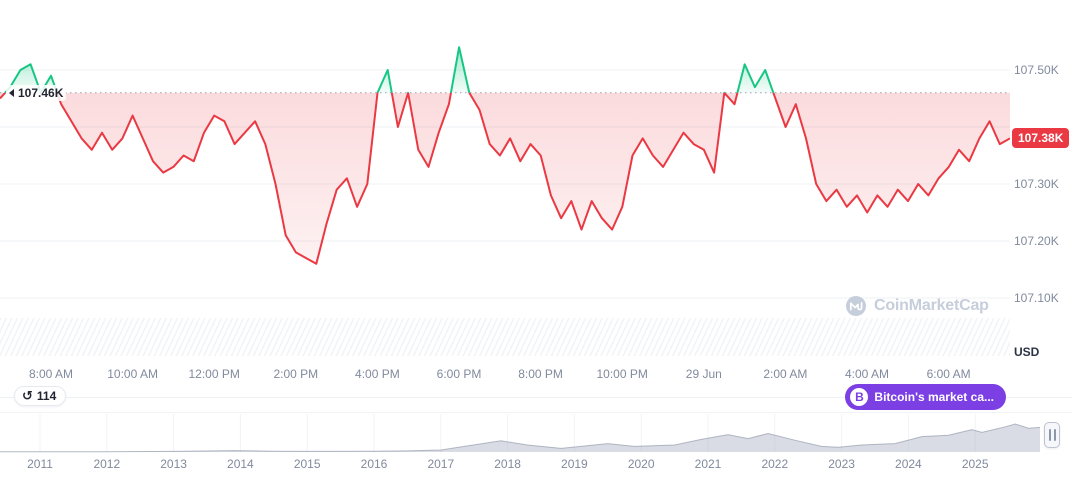 This screenshot has width=1072, height=477. Describe the element at coordinates (708, 464) in the screenshot. I see `year-label: 2021` at that location.